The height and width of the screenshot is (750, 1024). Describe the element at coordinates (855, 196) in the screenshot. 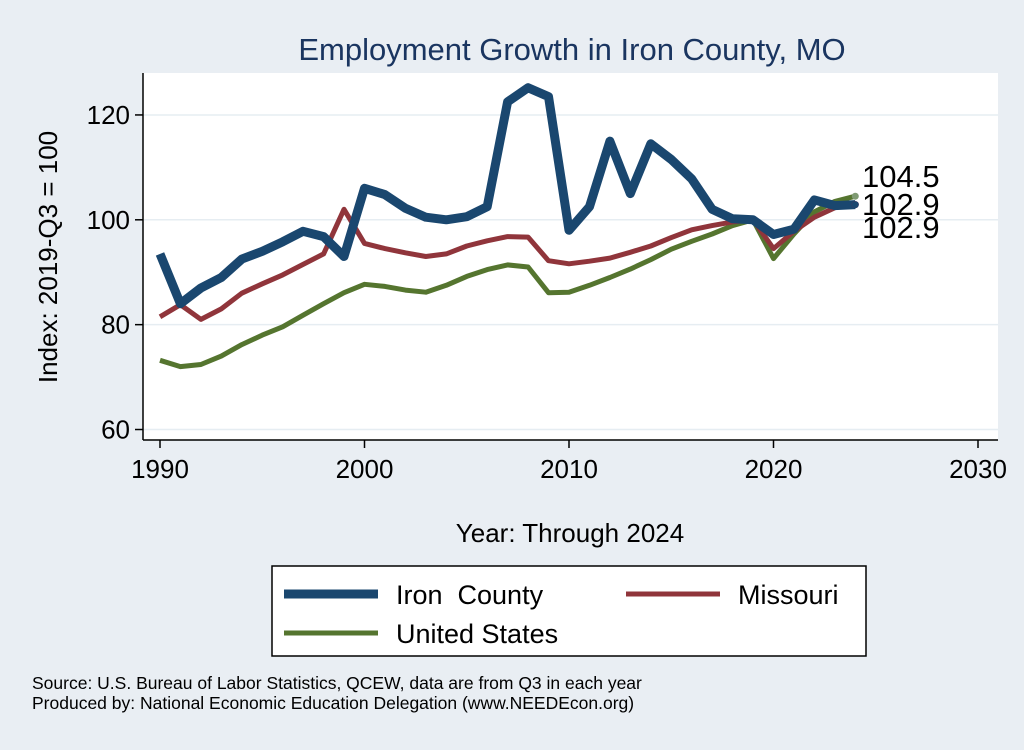

I see `end-marker-united-states` at that location.